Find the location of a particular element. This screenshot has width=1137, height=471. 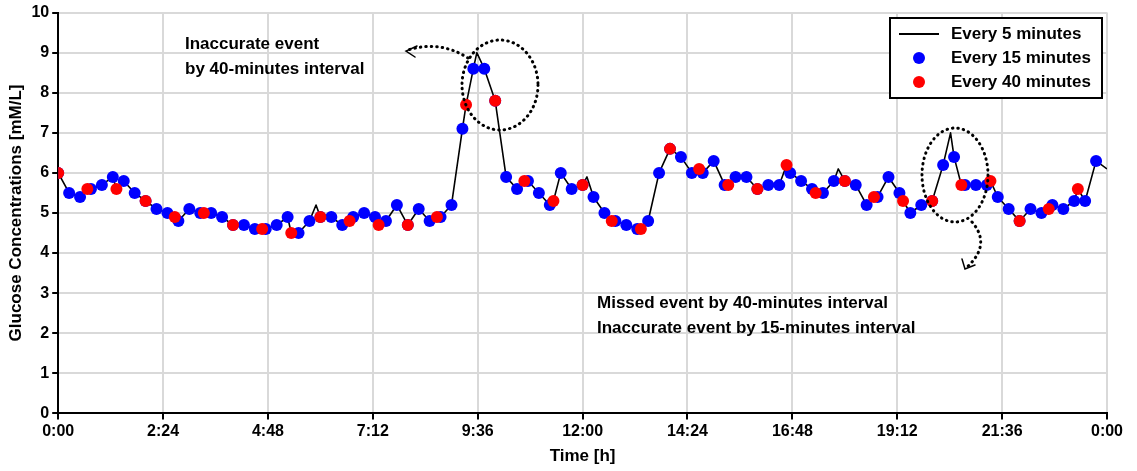

x-axis-title: Time [h] is located at coordinates (582, 456).